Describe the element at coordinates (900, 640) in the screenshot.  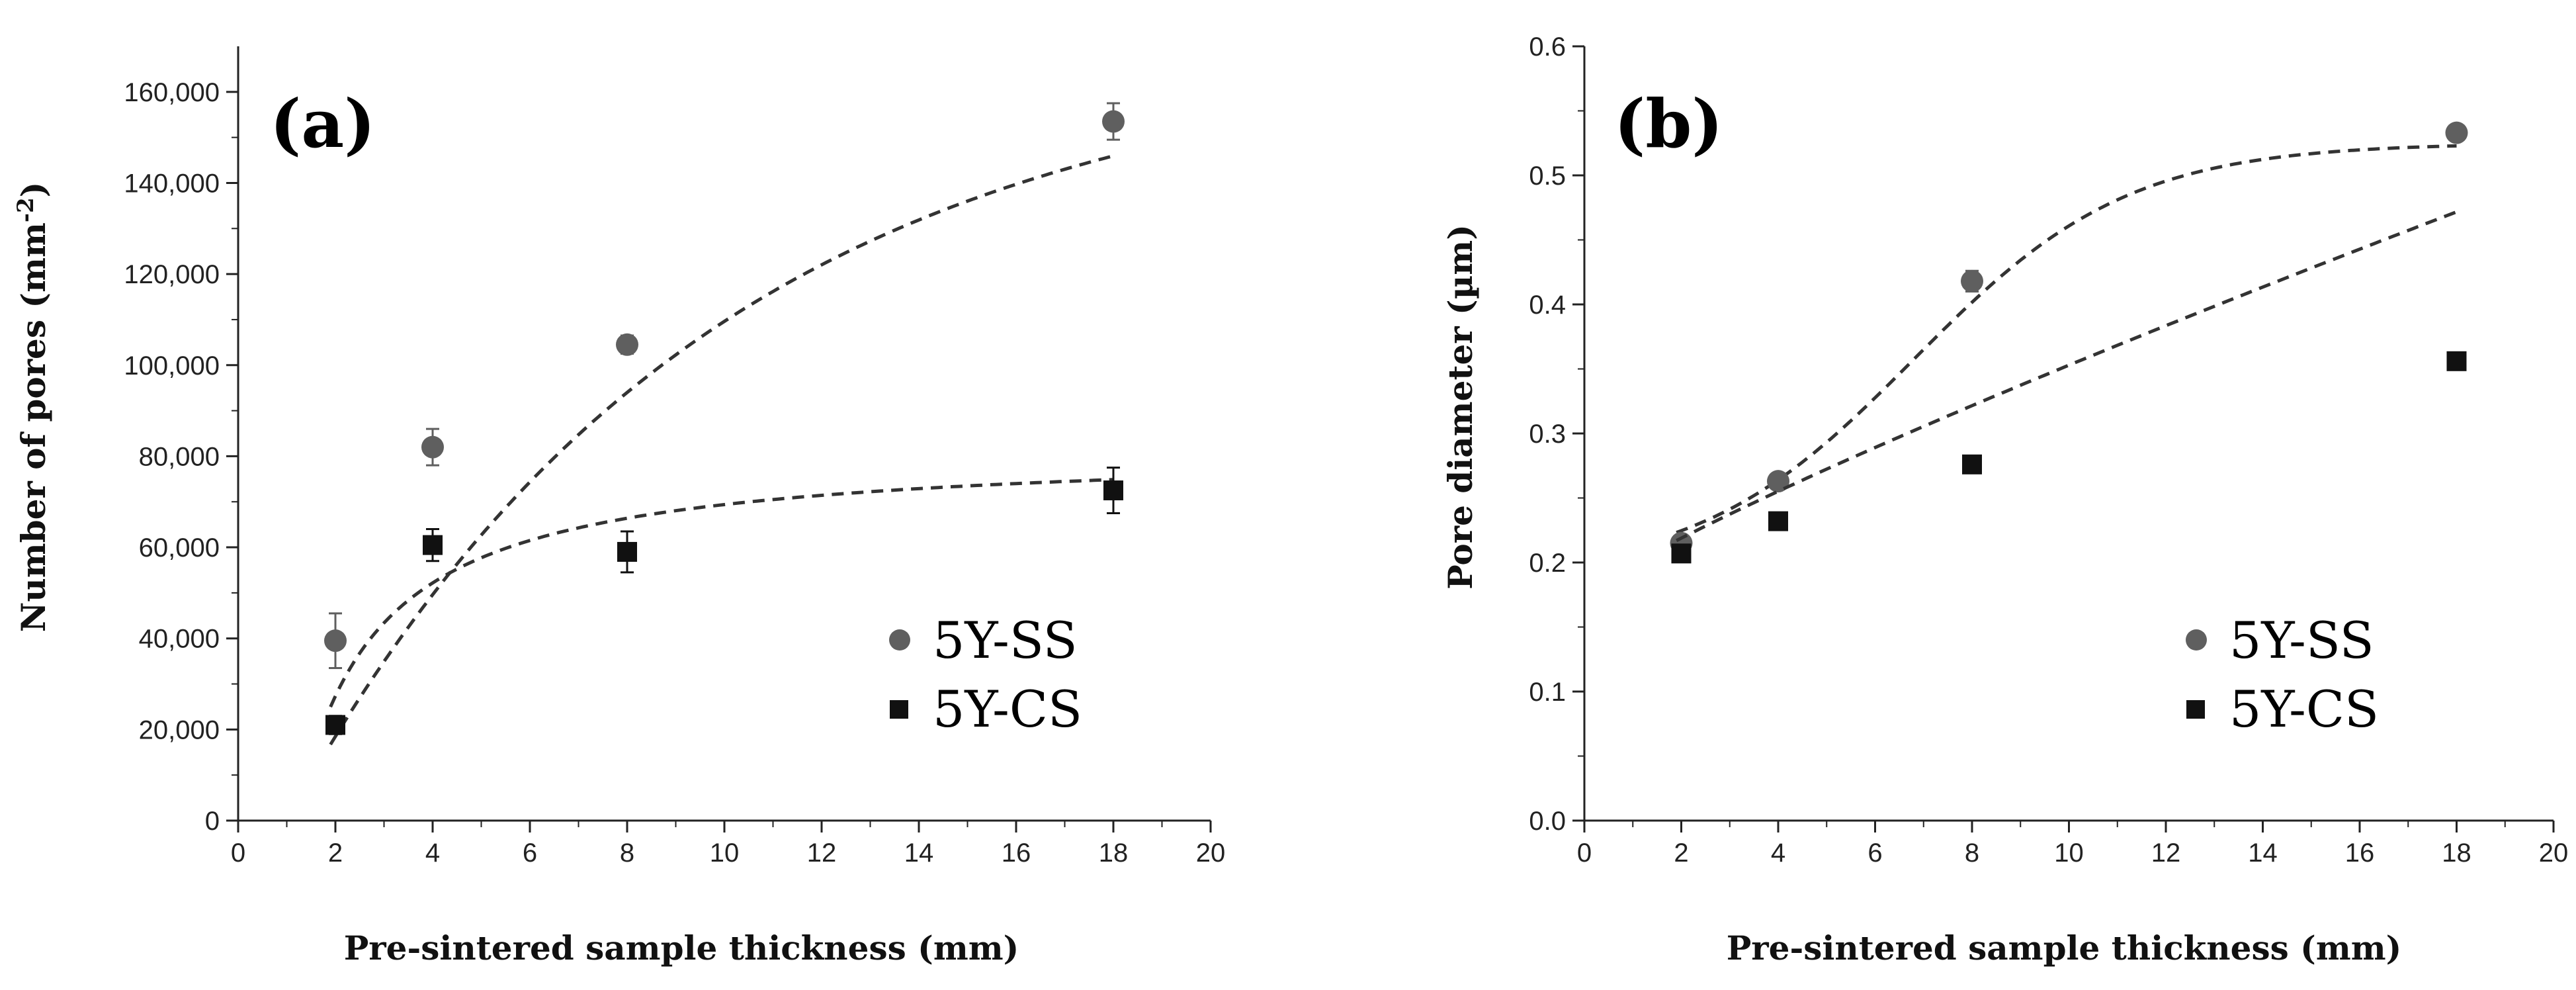
I see `panel-a-legend-marker-5y-ss` at that location.